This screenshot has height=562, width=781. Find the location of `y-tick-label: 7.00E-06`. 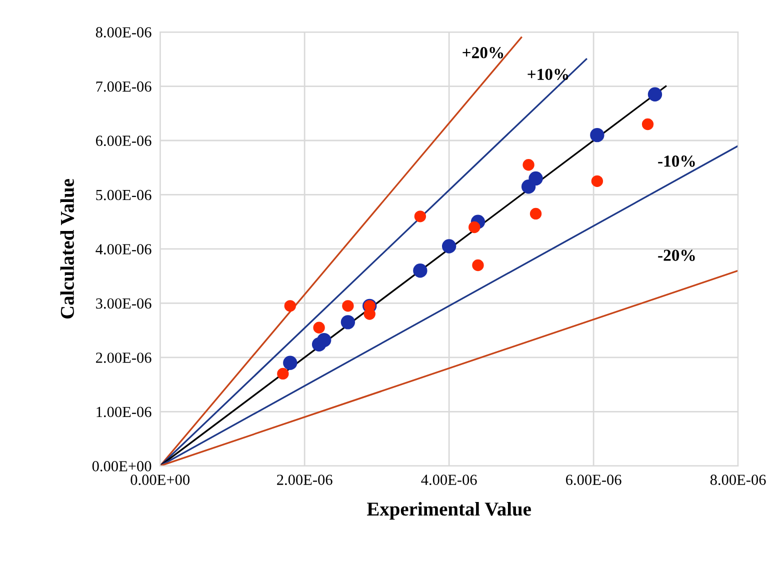

y-tick-label: 7.00E-06 is located at coordinates (124, 86).